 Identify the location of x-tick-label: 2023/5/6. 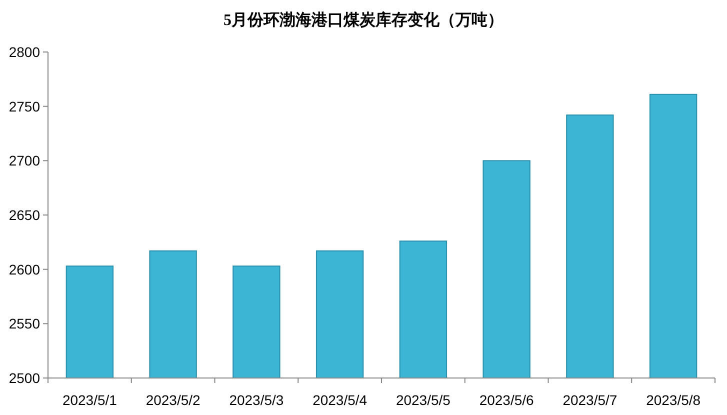
(506, 400).